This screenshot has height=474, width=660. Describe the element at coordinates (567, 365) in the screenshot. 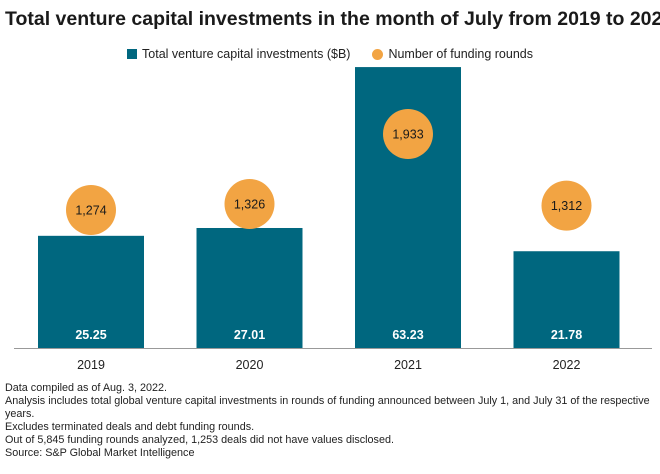

I see `x-tick-label: 2022` at that location.